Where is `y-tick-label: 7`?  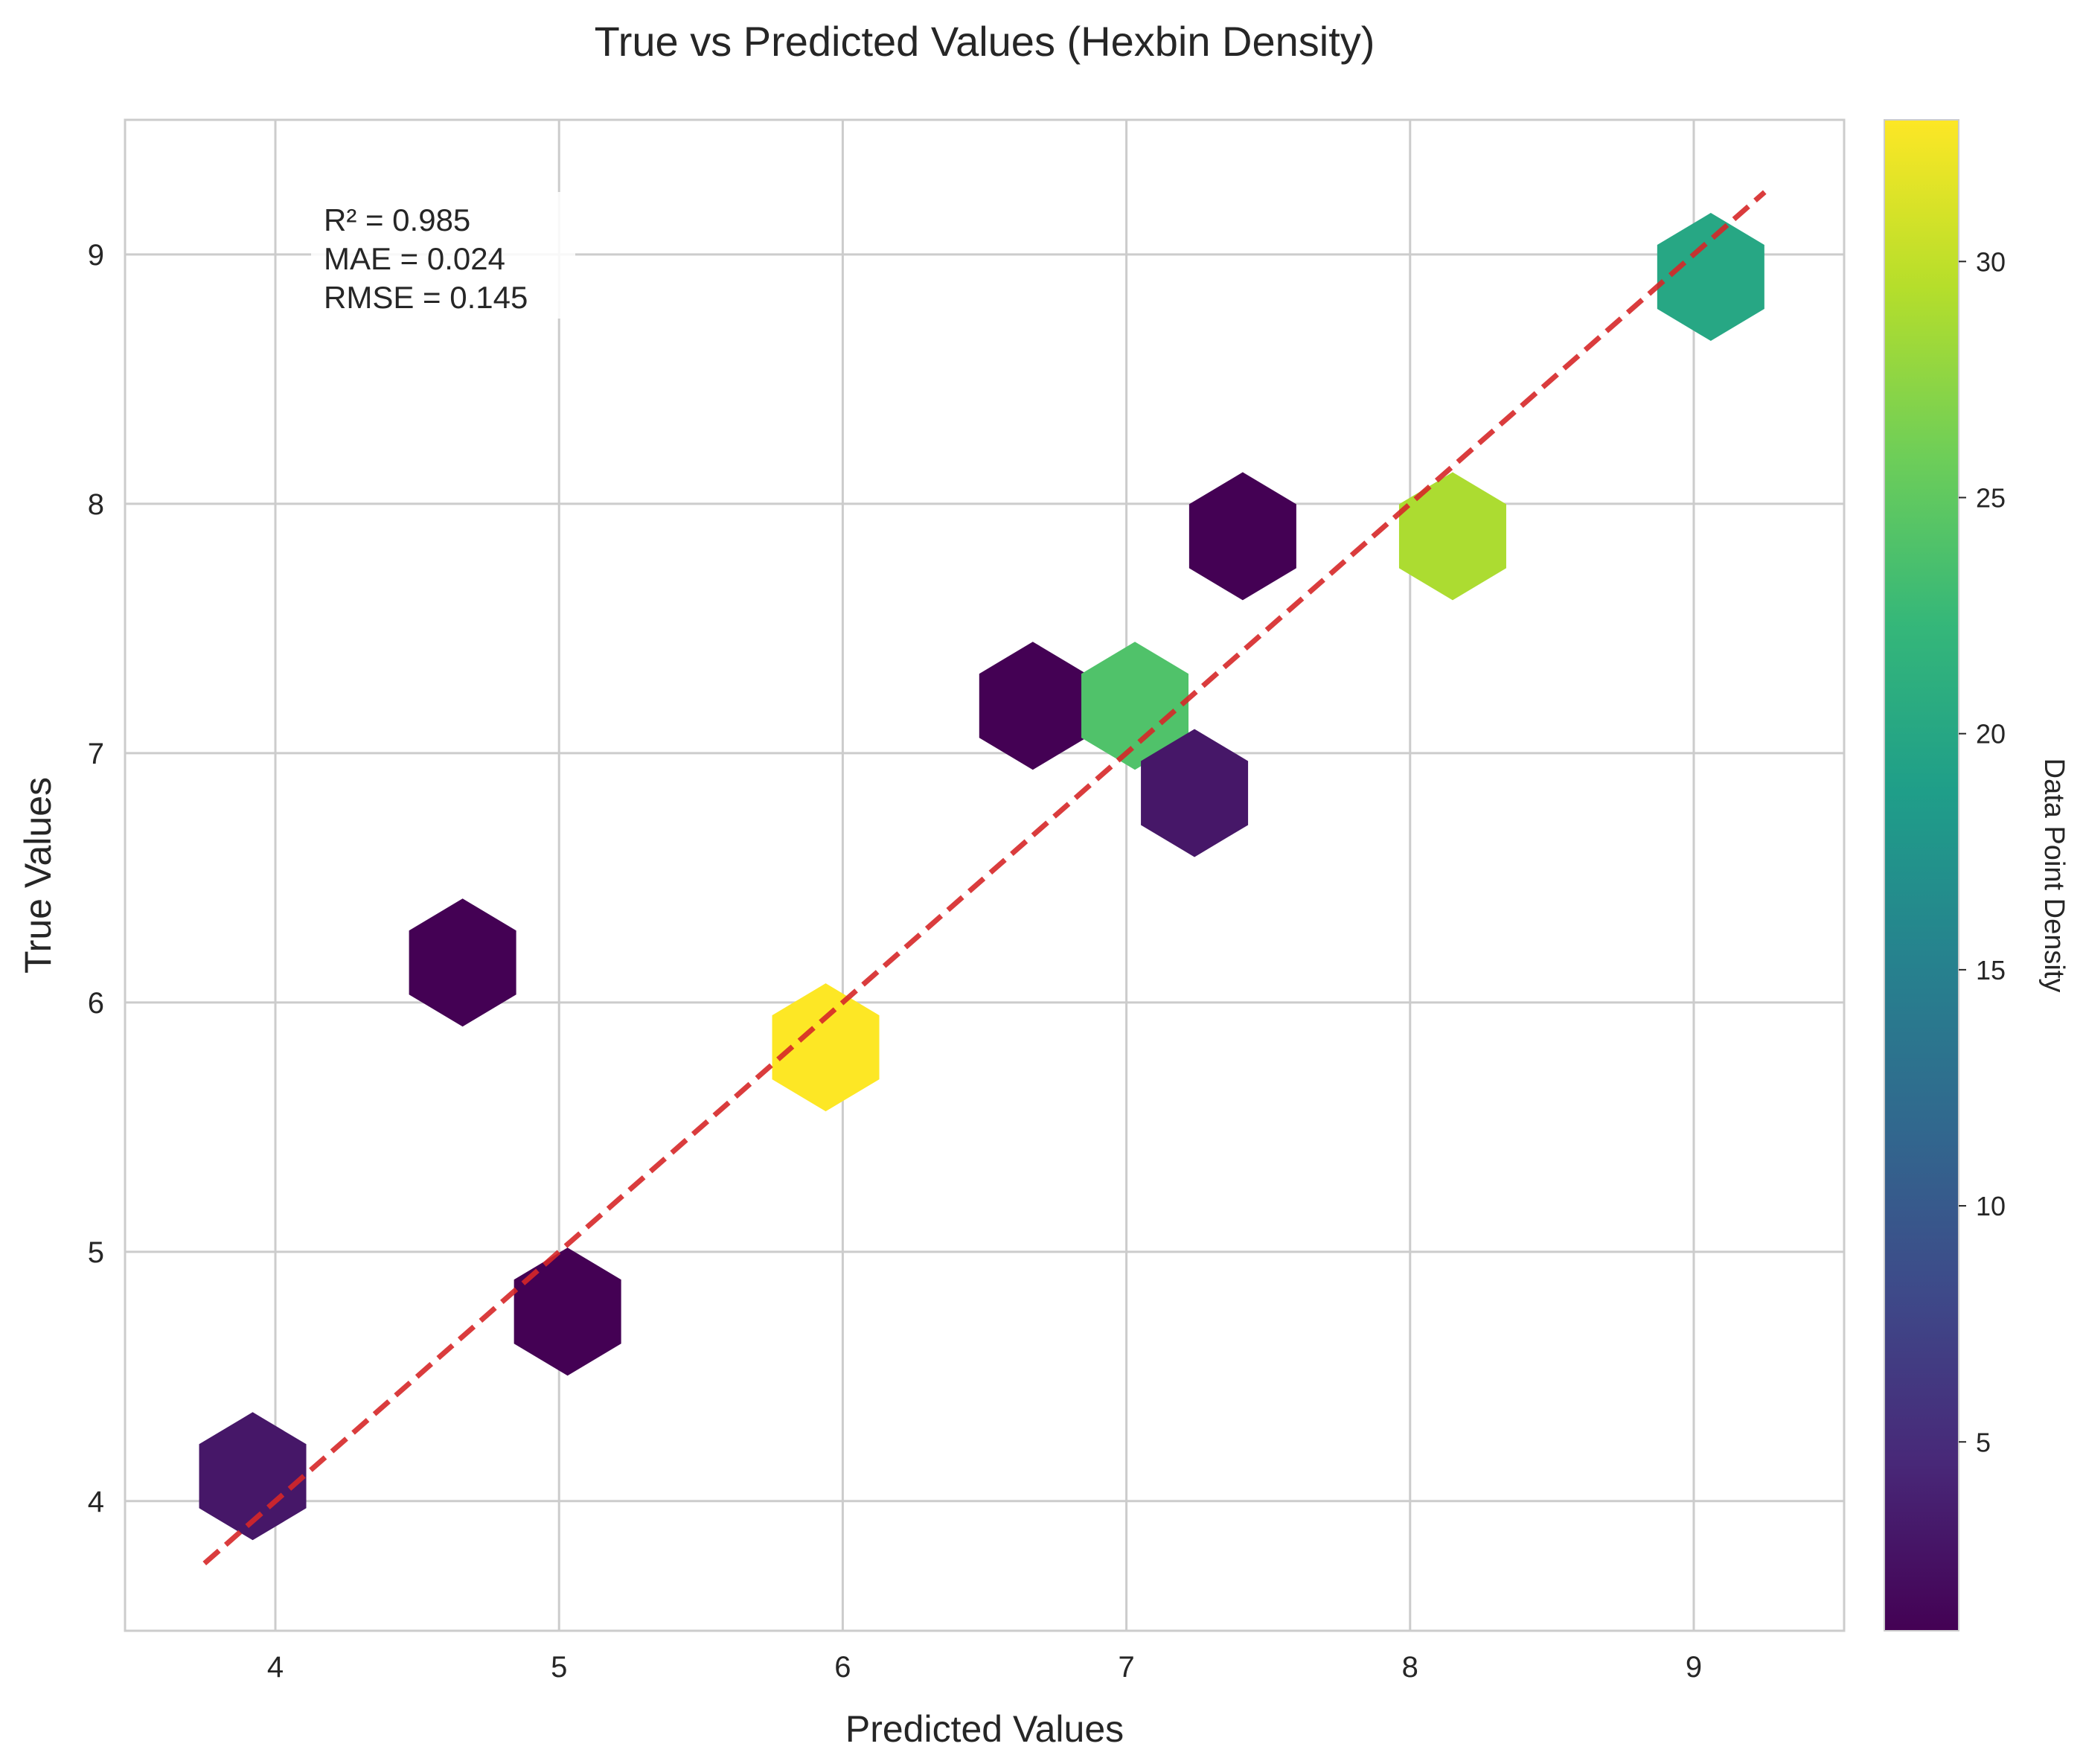
y-tick-label: 7 is located at coordinates (96, 754).